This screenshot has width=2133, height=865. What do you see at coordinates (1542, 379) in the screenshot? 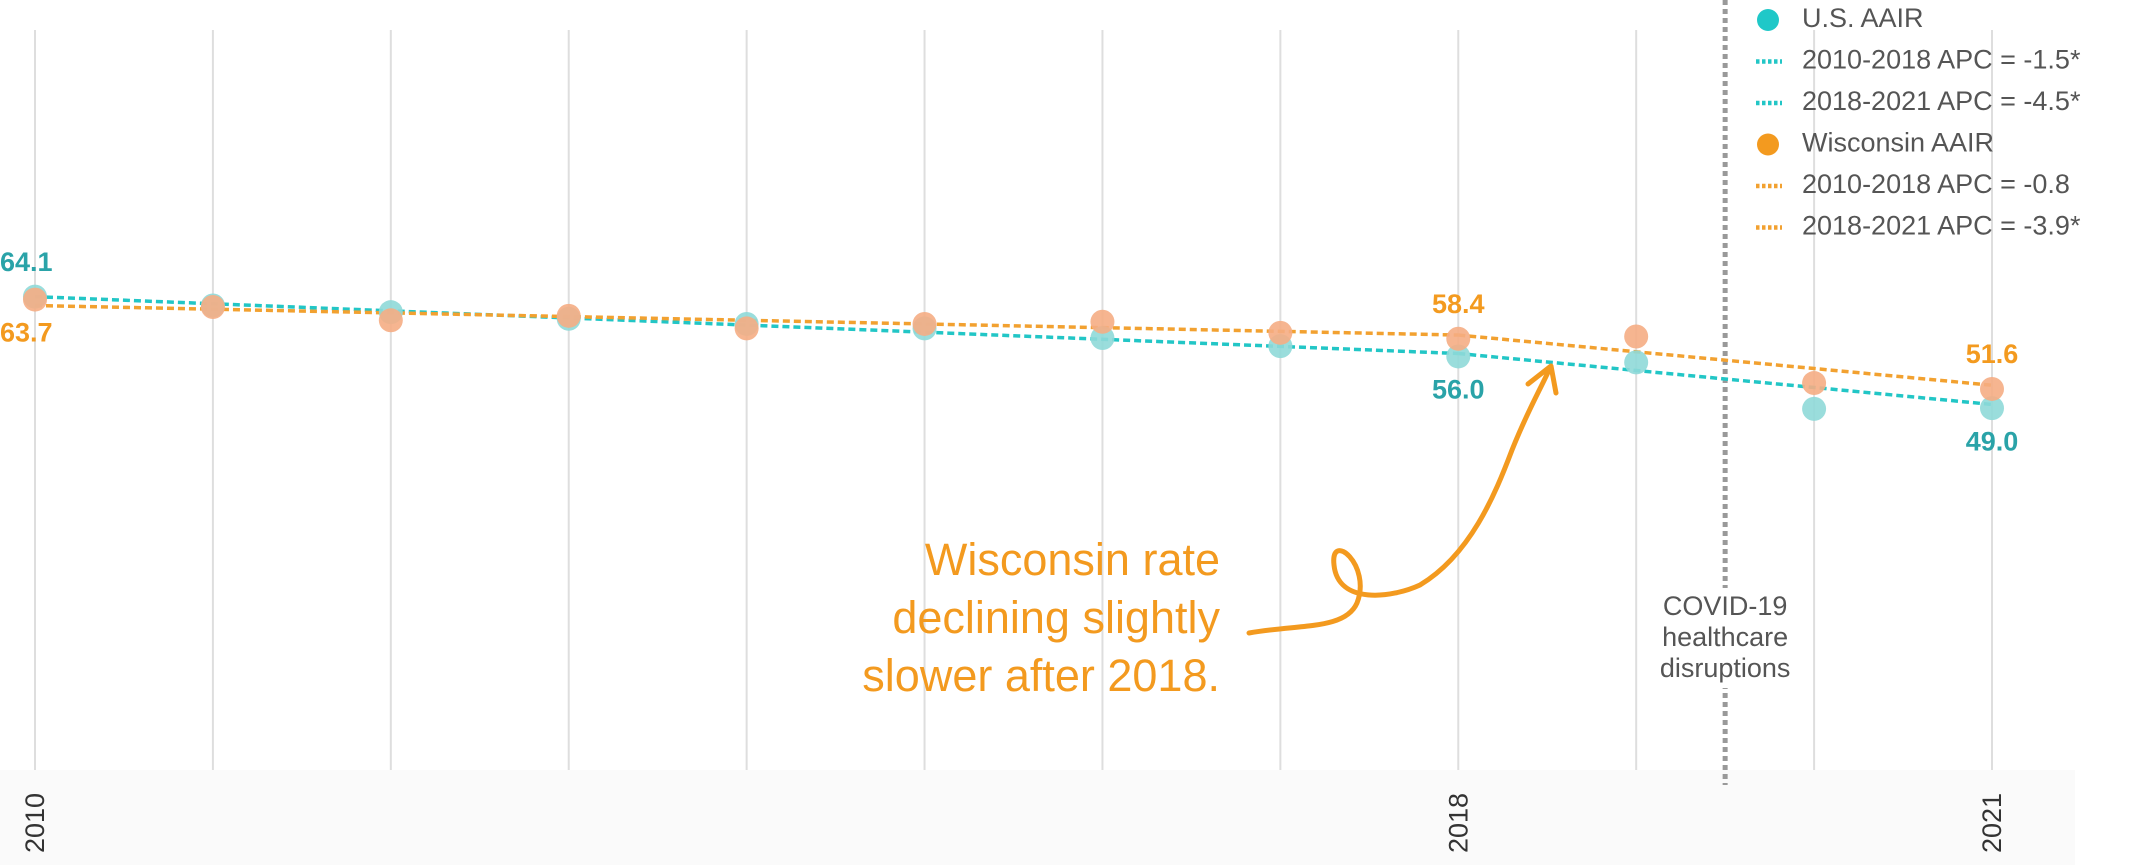
I see `annotation-arrowhead` at bounding box center [1542, 379].